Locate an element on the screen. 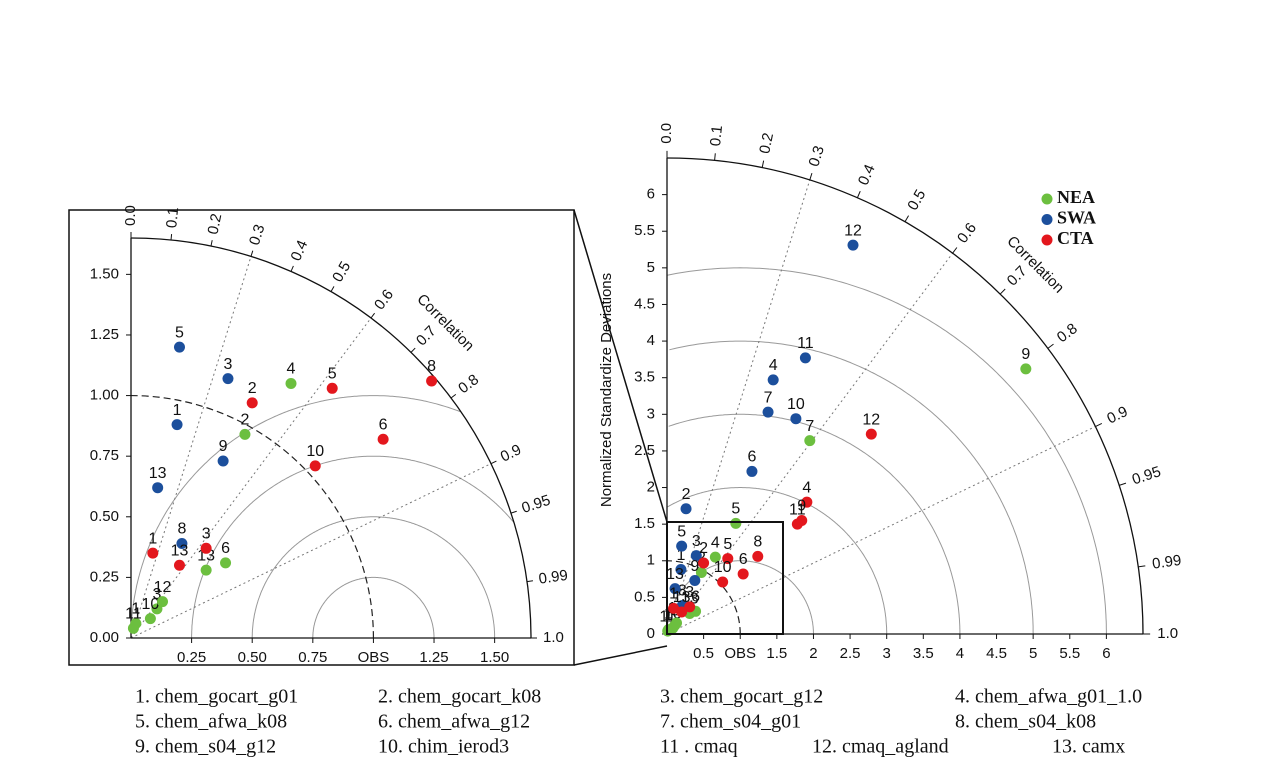 The image size is (1264, 763). y-tick-label: 0.25 is located at coordinates (104, 576).